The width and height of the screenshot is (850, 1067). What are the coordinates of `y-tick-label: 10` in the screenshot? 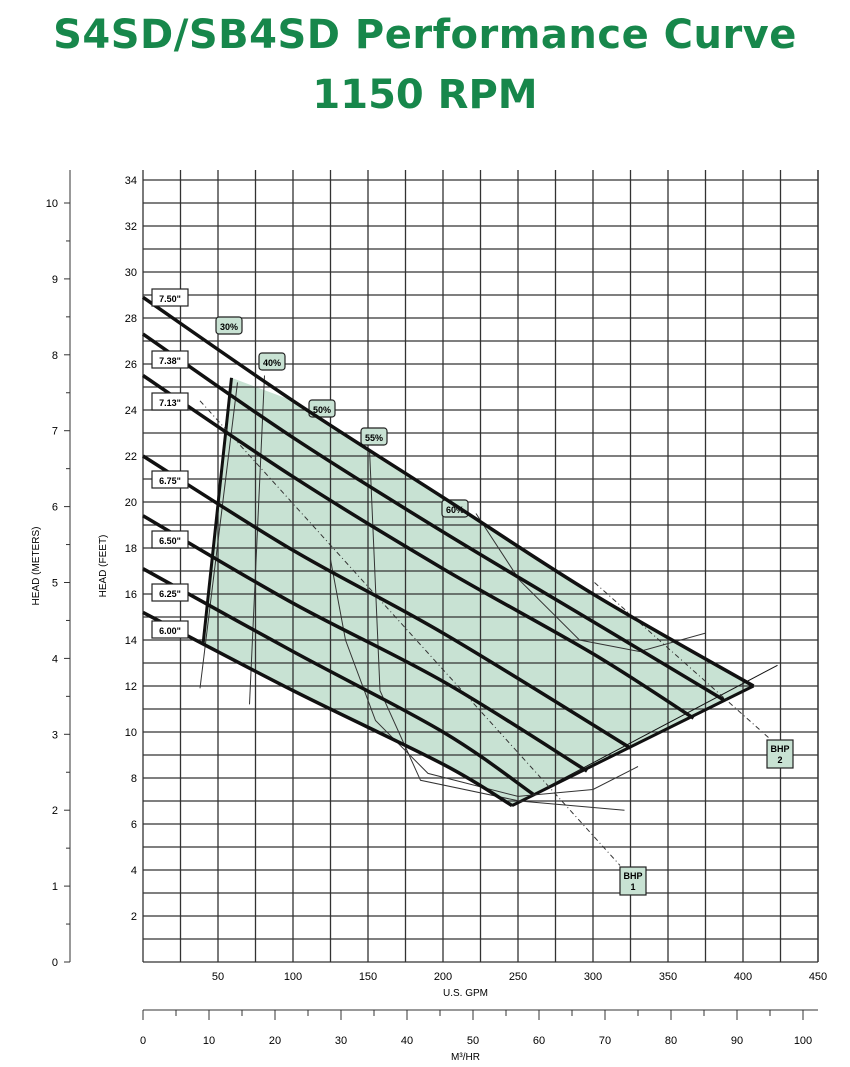 It's located at (131, 733).